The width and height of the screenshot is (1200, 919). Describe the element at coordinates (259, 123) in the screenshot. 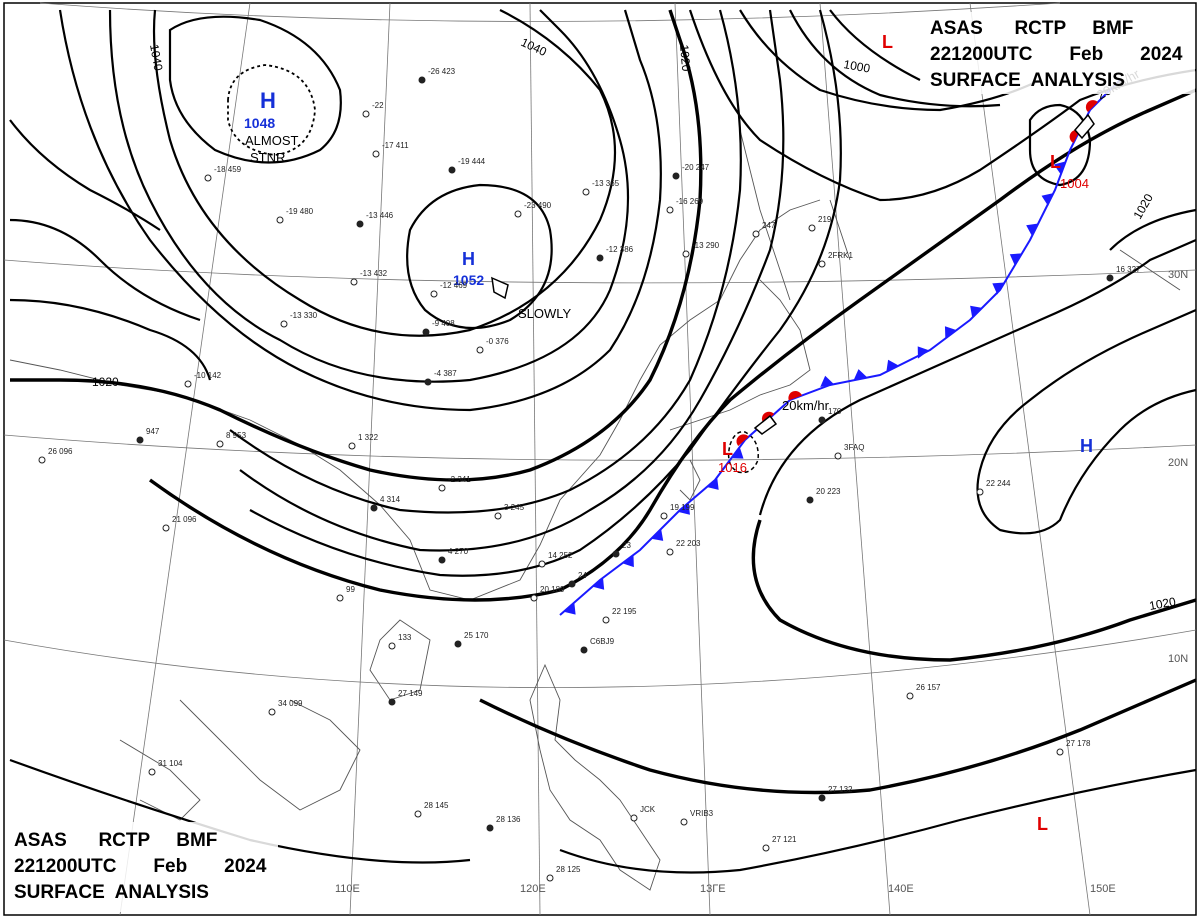

I see `high-pressure: 1048` at that location.